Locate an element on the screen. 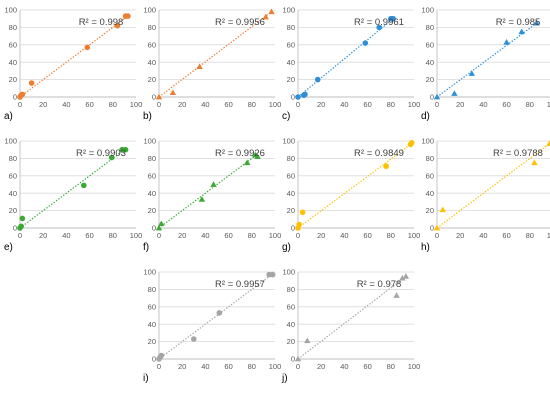 The image size is (550, 404). r-squared-label: R² = 0.978 is located at coordinates (379, 284).